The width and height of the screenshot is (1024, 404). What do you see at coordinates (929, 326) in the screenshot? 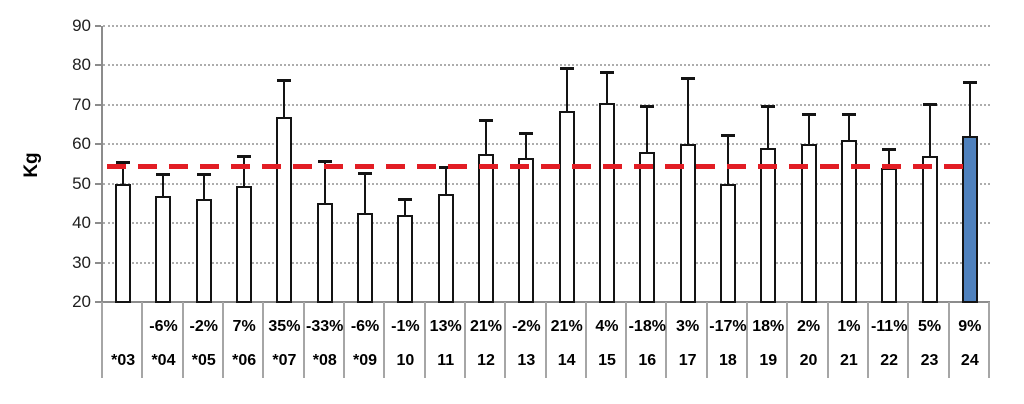
I see `percent-change-label: 5%` at bounding box center [929, 326].